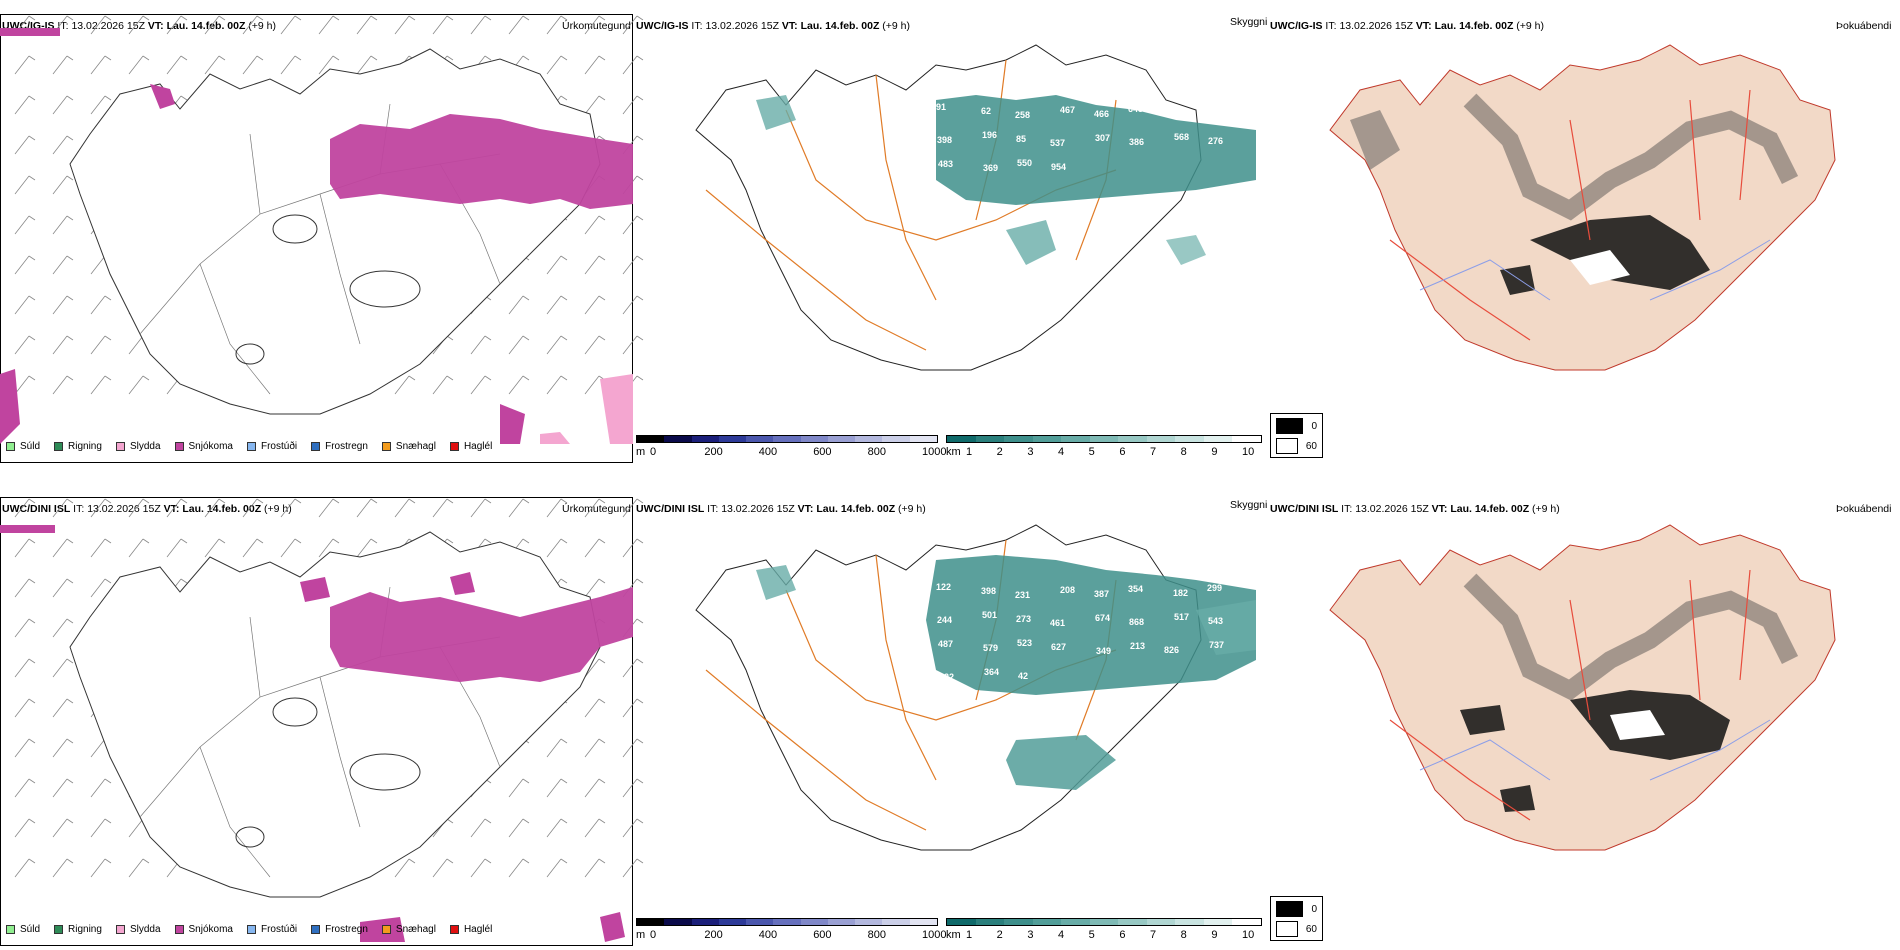 The image size is (1900, 950). I want to click on colorbar-tick: 600, so click(822, 452).